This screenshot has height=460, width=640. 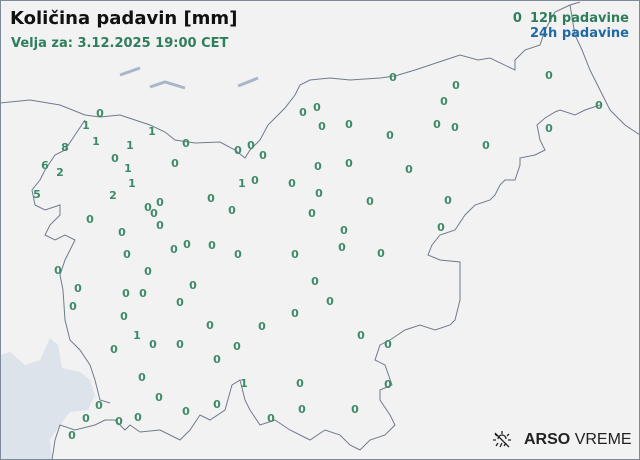 I want to click on legend-24h: 24h padavine, so click(x=571, y=33).